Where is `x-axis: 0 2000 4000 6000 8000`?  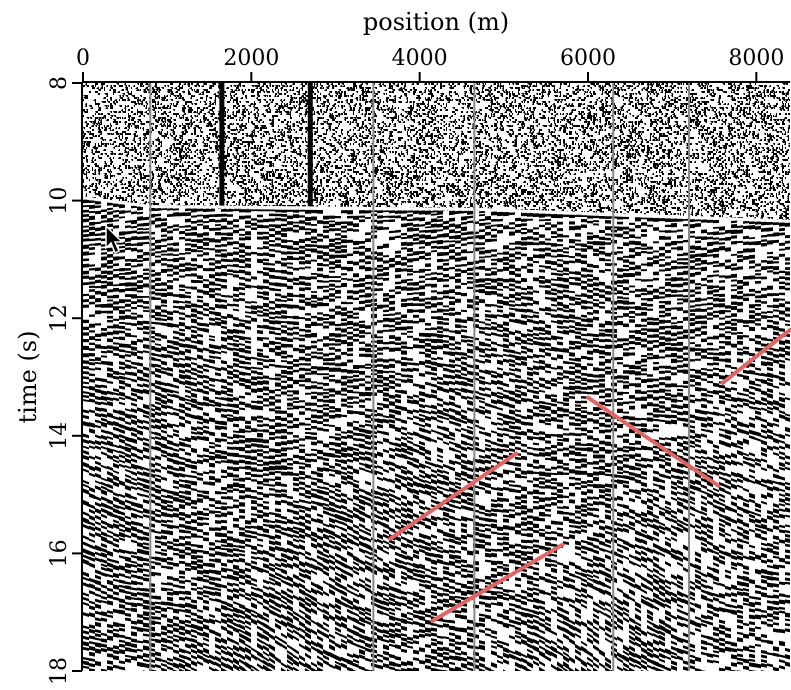
x-axis: 0 2000 4000 6000 8000 is located at coordinates (433, 64).